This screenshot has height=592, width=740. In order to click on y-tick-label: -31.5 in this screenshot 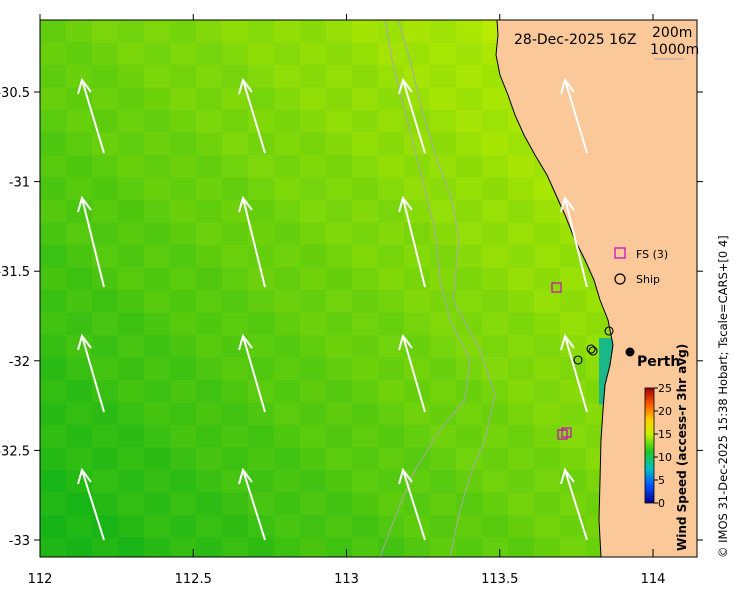, I will do `click(15, 272)`.